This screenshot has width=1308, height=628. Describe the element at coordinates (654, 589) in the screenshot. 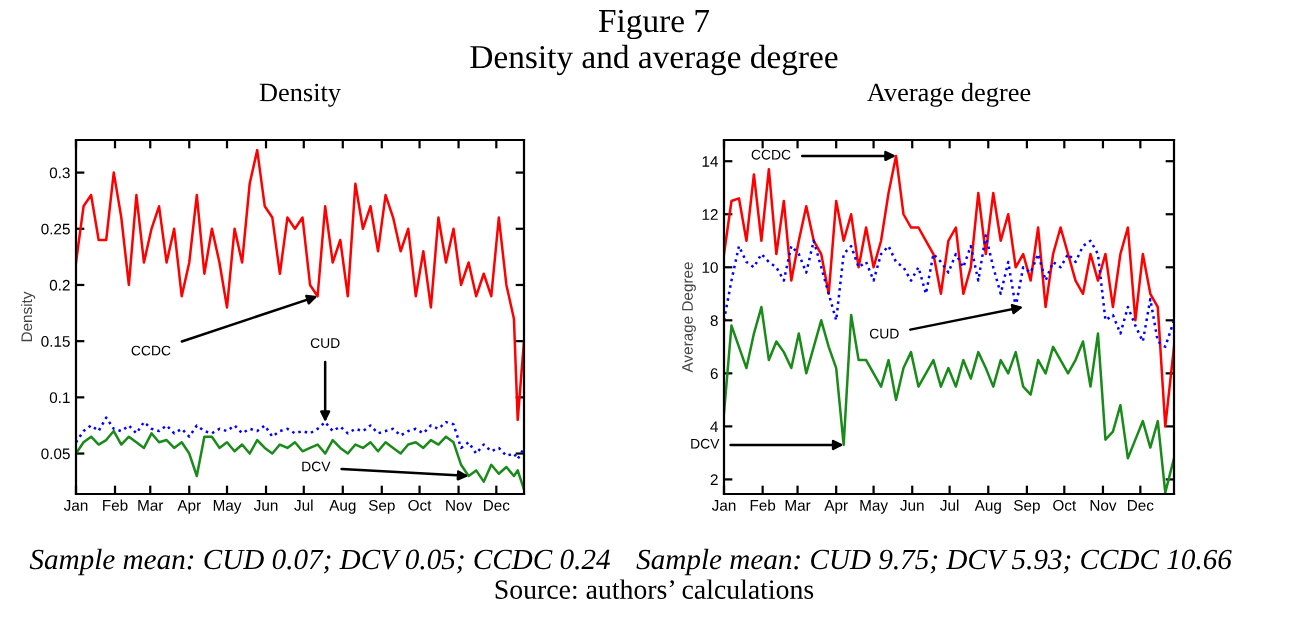

I see `source-note: Source: authors’ calculations` at that location.